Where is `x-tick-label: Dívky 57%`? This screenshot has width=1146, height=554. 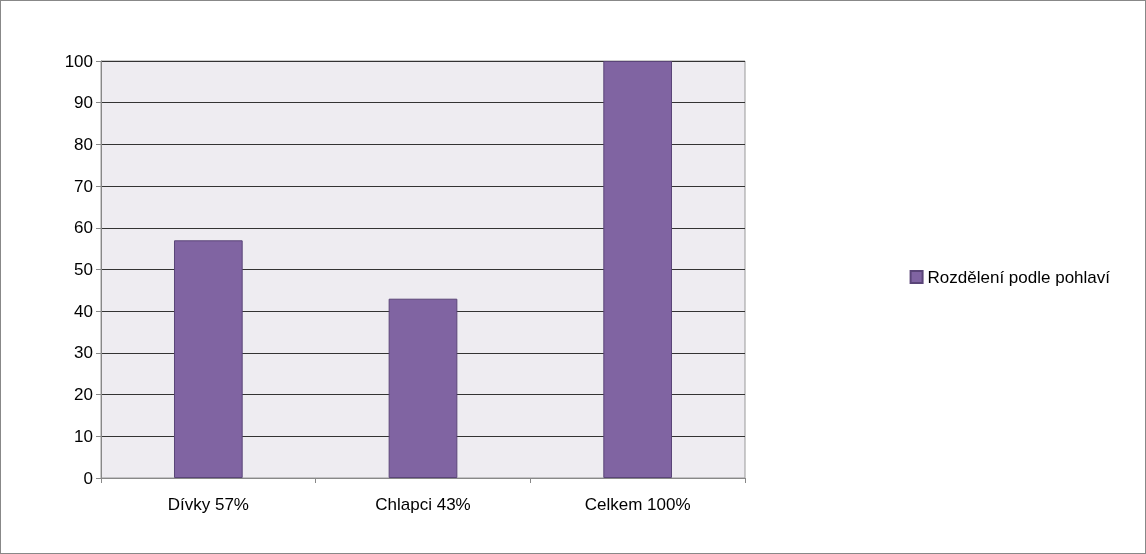
x-tick-label: Dívky 57% is located at coordinates (208, 504).